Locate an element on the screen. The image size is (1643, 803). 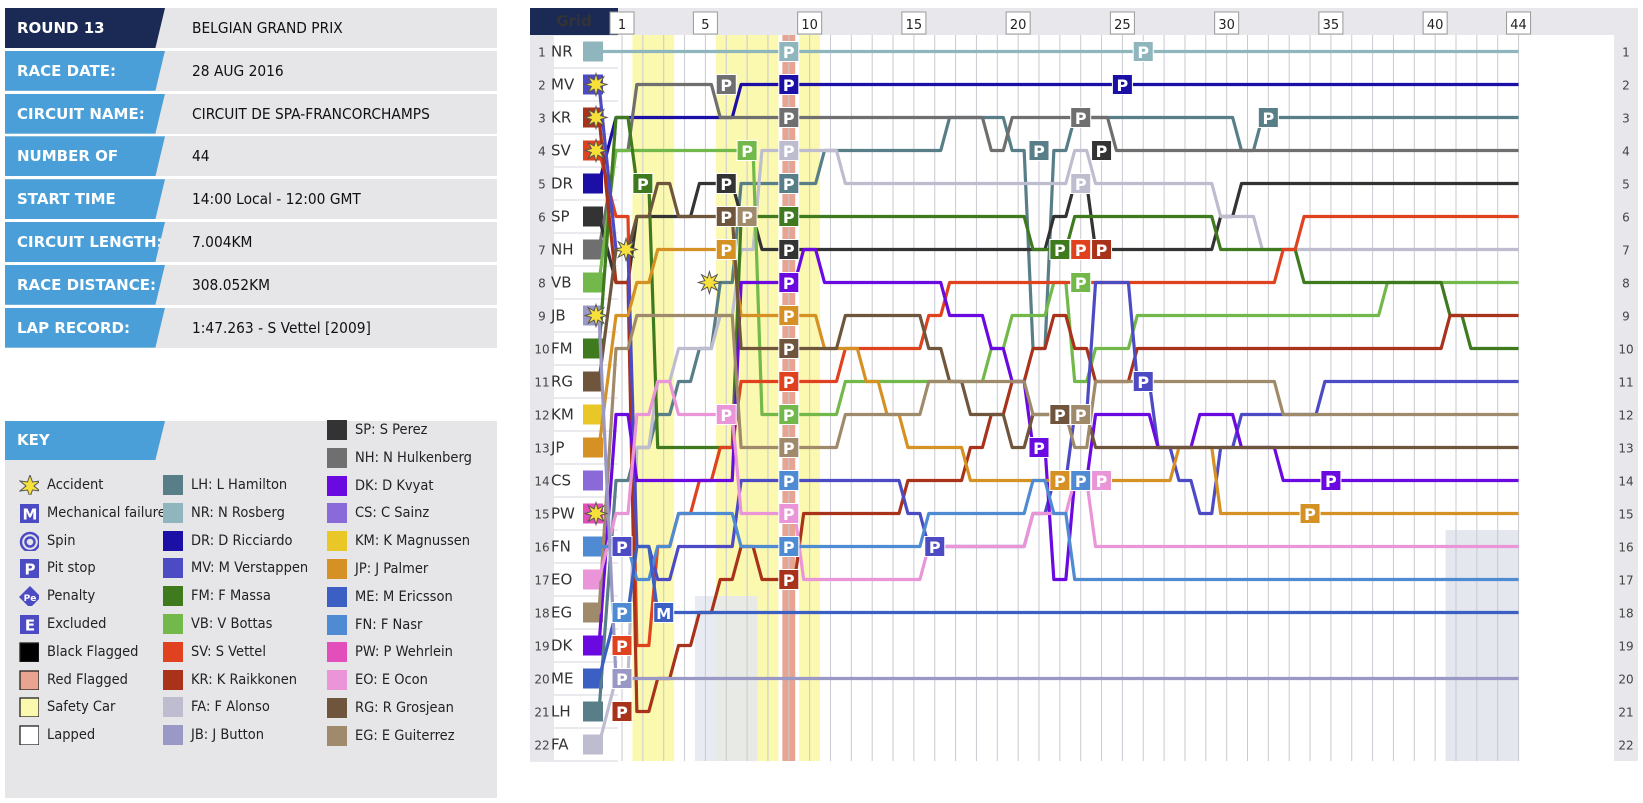
grid-driver-code: JB is located at coordinates (558, 316).